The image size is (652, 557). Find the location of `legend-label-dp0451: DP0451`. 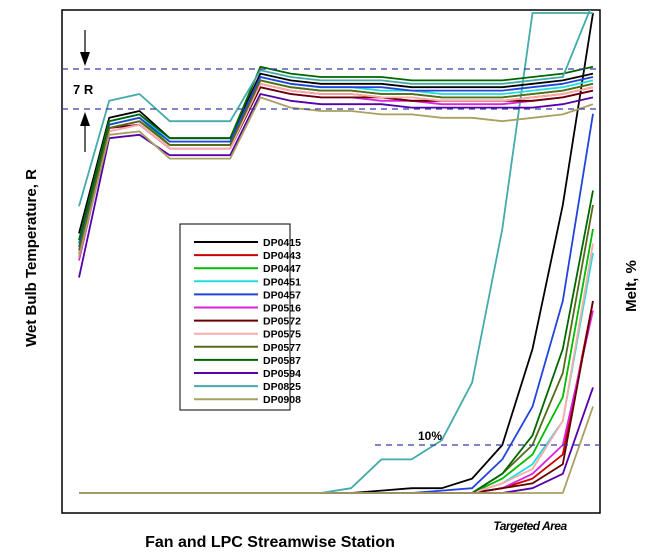

legend-label-dp0451: DP0451 is located at coordinates (282, 282).